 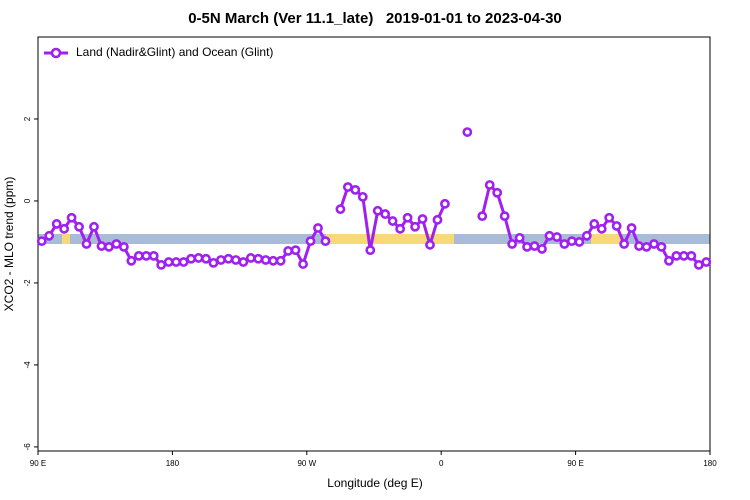 What do you see at coordinates (56, 53) in the screenshot?
I see `legend-marker` at bounding box center [56, 53].